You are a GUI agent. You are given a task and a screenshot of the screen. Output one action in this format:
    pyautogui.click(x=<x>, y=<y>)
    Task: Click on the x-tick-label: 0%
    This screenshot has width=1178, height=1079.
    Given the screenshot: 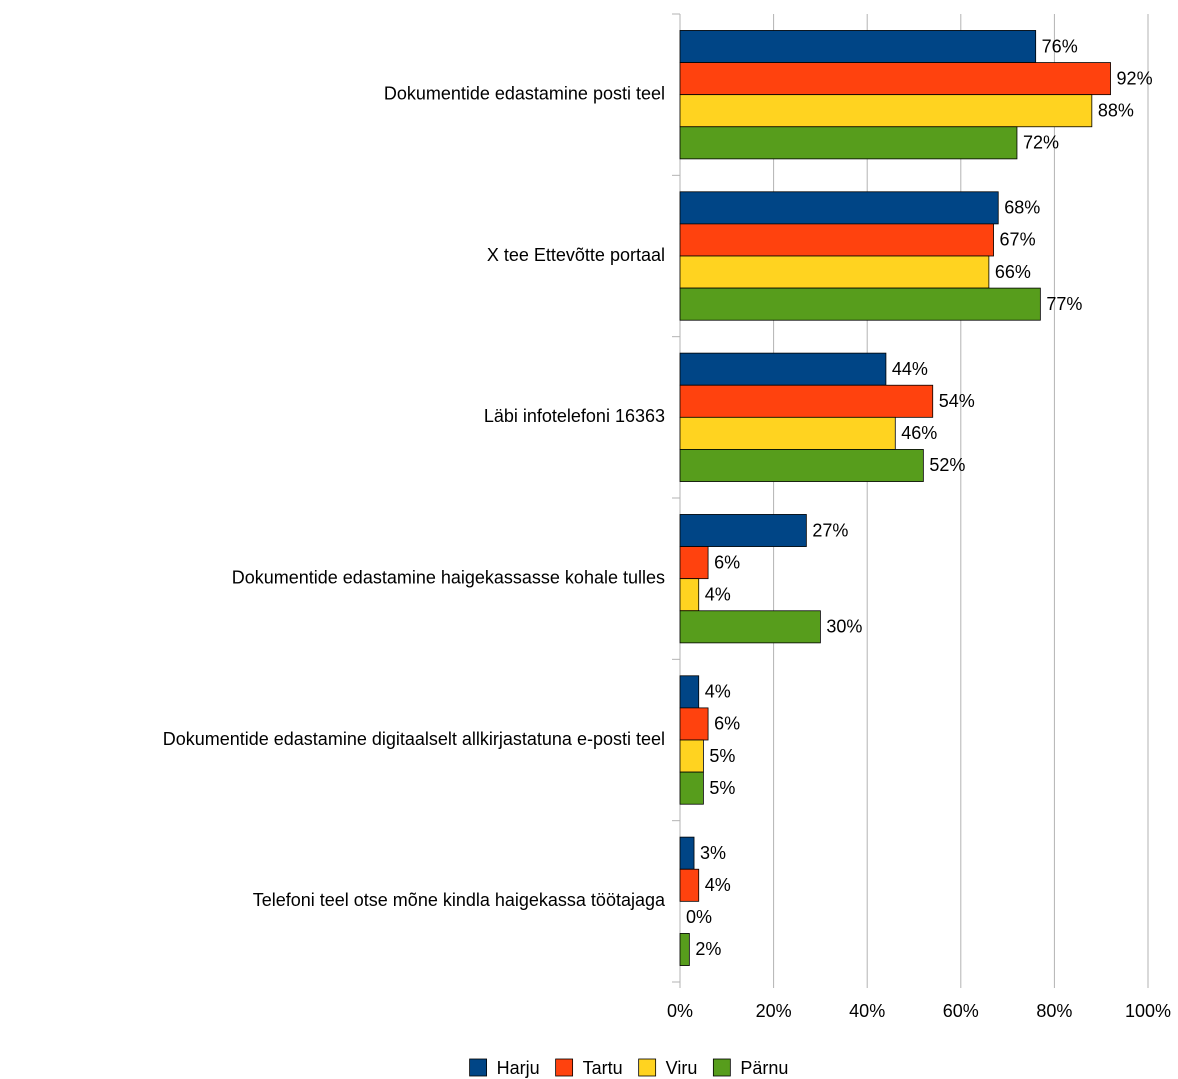 What is the action you would take?
    pyautogui.click(x=680, y=1011)
    